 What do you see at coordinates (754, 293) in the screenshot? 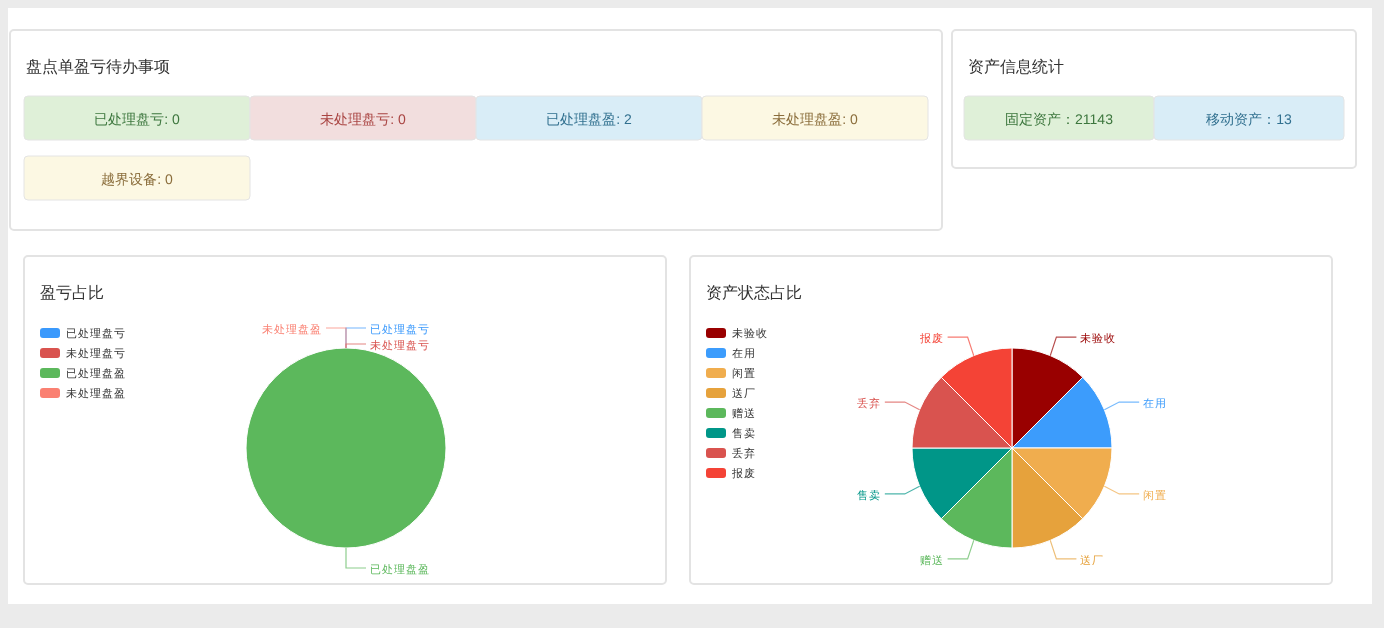
I see `chart-title: 资产状态占比` at bounding box center [754, 293].